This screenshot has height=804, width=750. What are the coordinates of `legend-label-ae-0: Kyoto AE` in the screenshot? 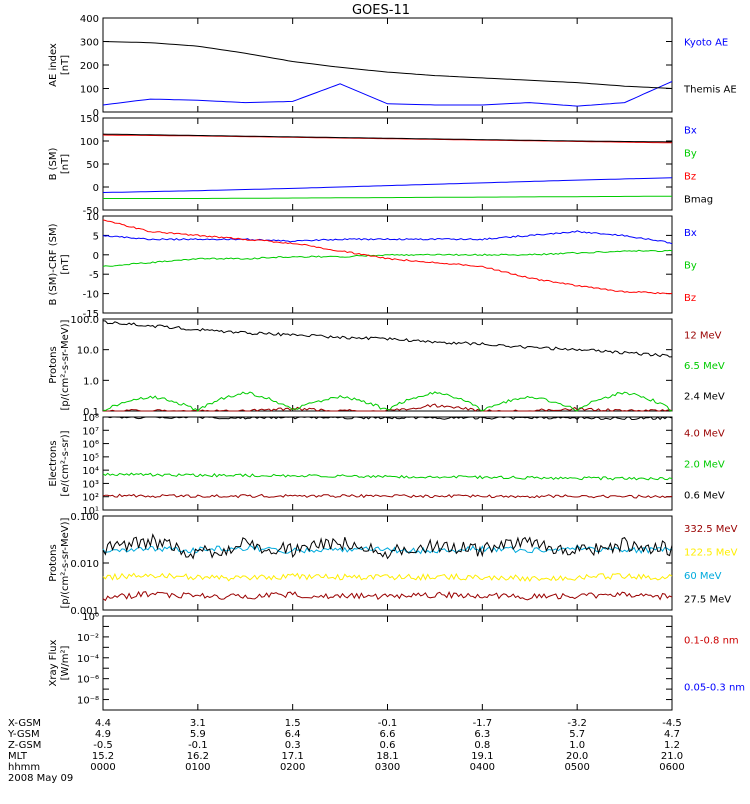 It's located at (706, 43).